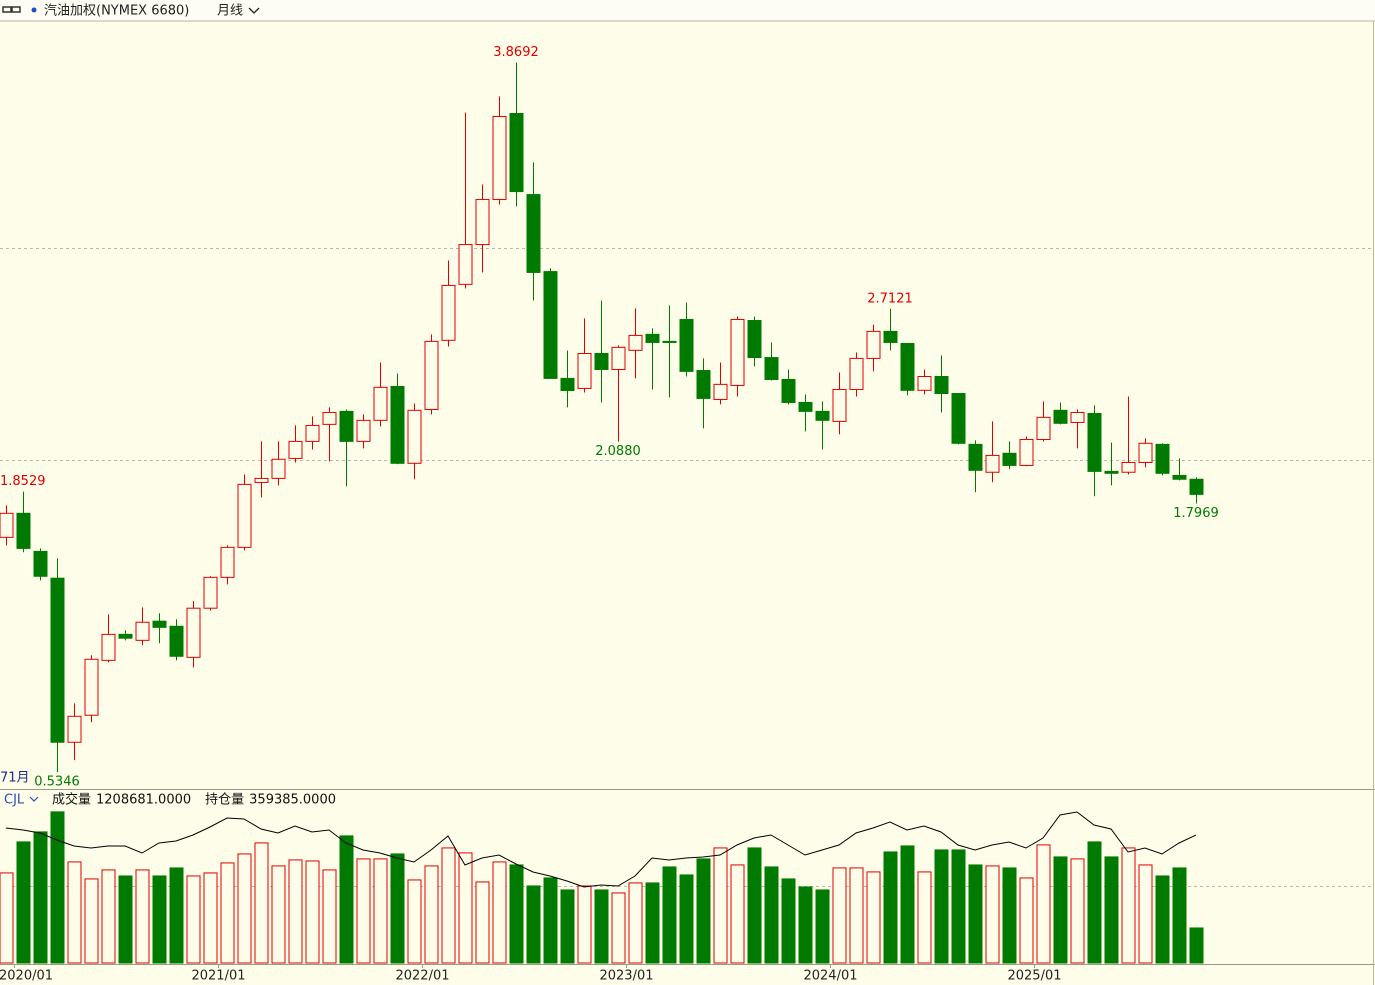  I want to click on legend-value: 359385.0000, so click(292, 800).